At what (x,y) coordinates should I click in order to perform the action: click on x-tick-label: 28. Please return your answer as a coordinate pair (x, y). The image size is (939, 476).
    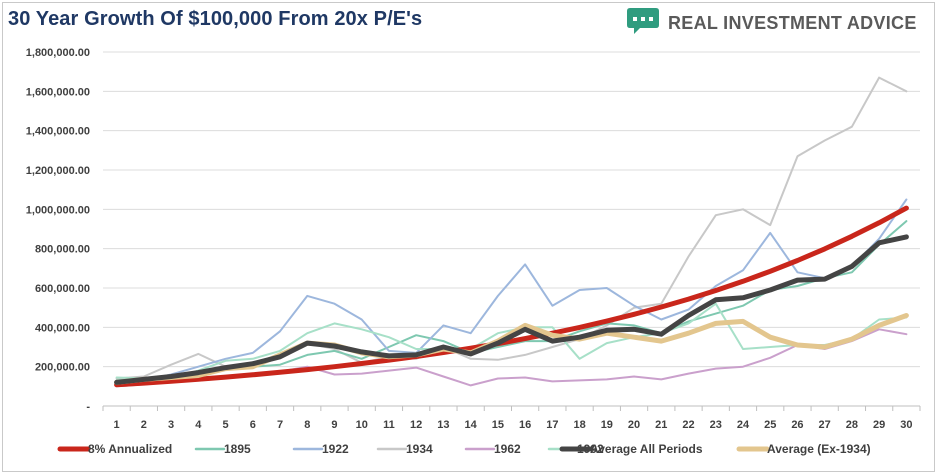
    Looking at the image, I should click on (852, 425).